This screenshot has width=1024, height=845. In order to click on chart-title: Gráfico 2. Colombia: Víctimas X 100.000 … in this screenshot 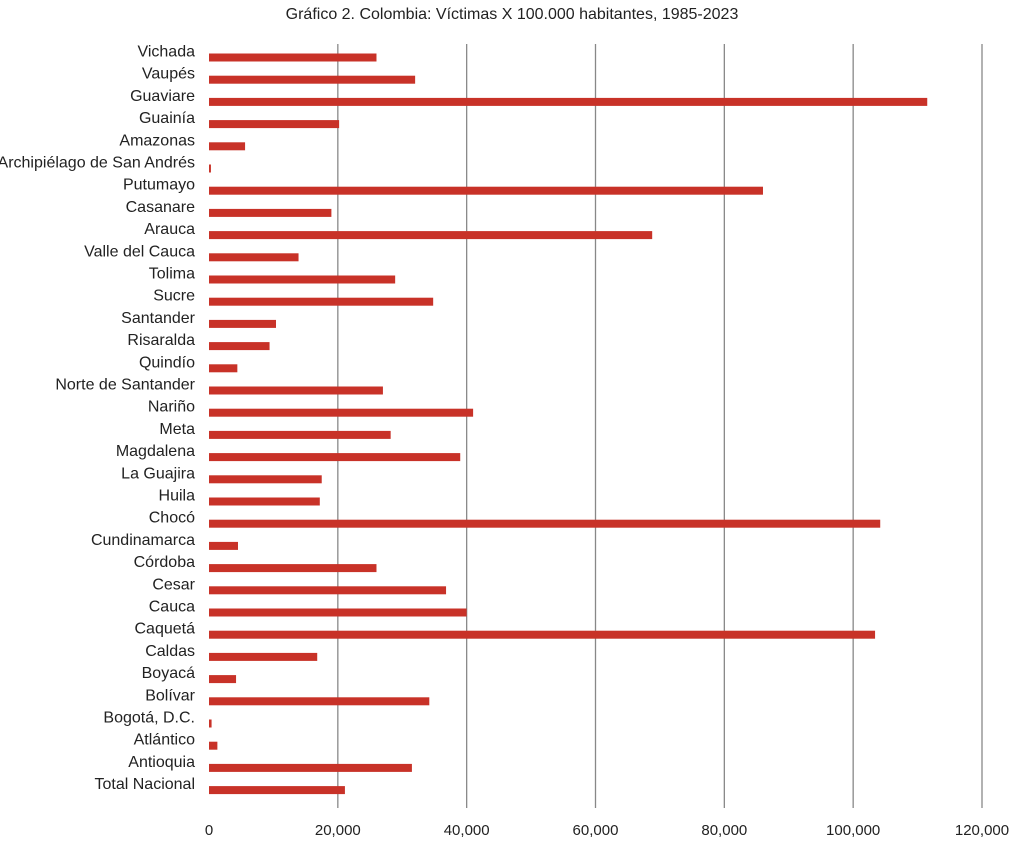, I will do `click(512, 14)`.